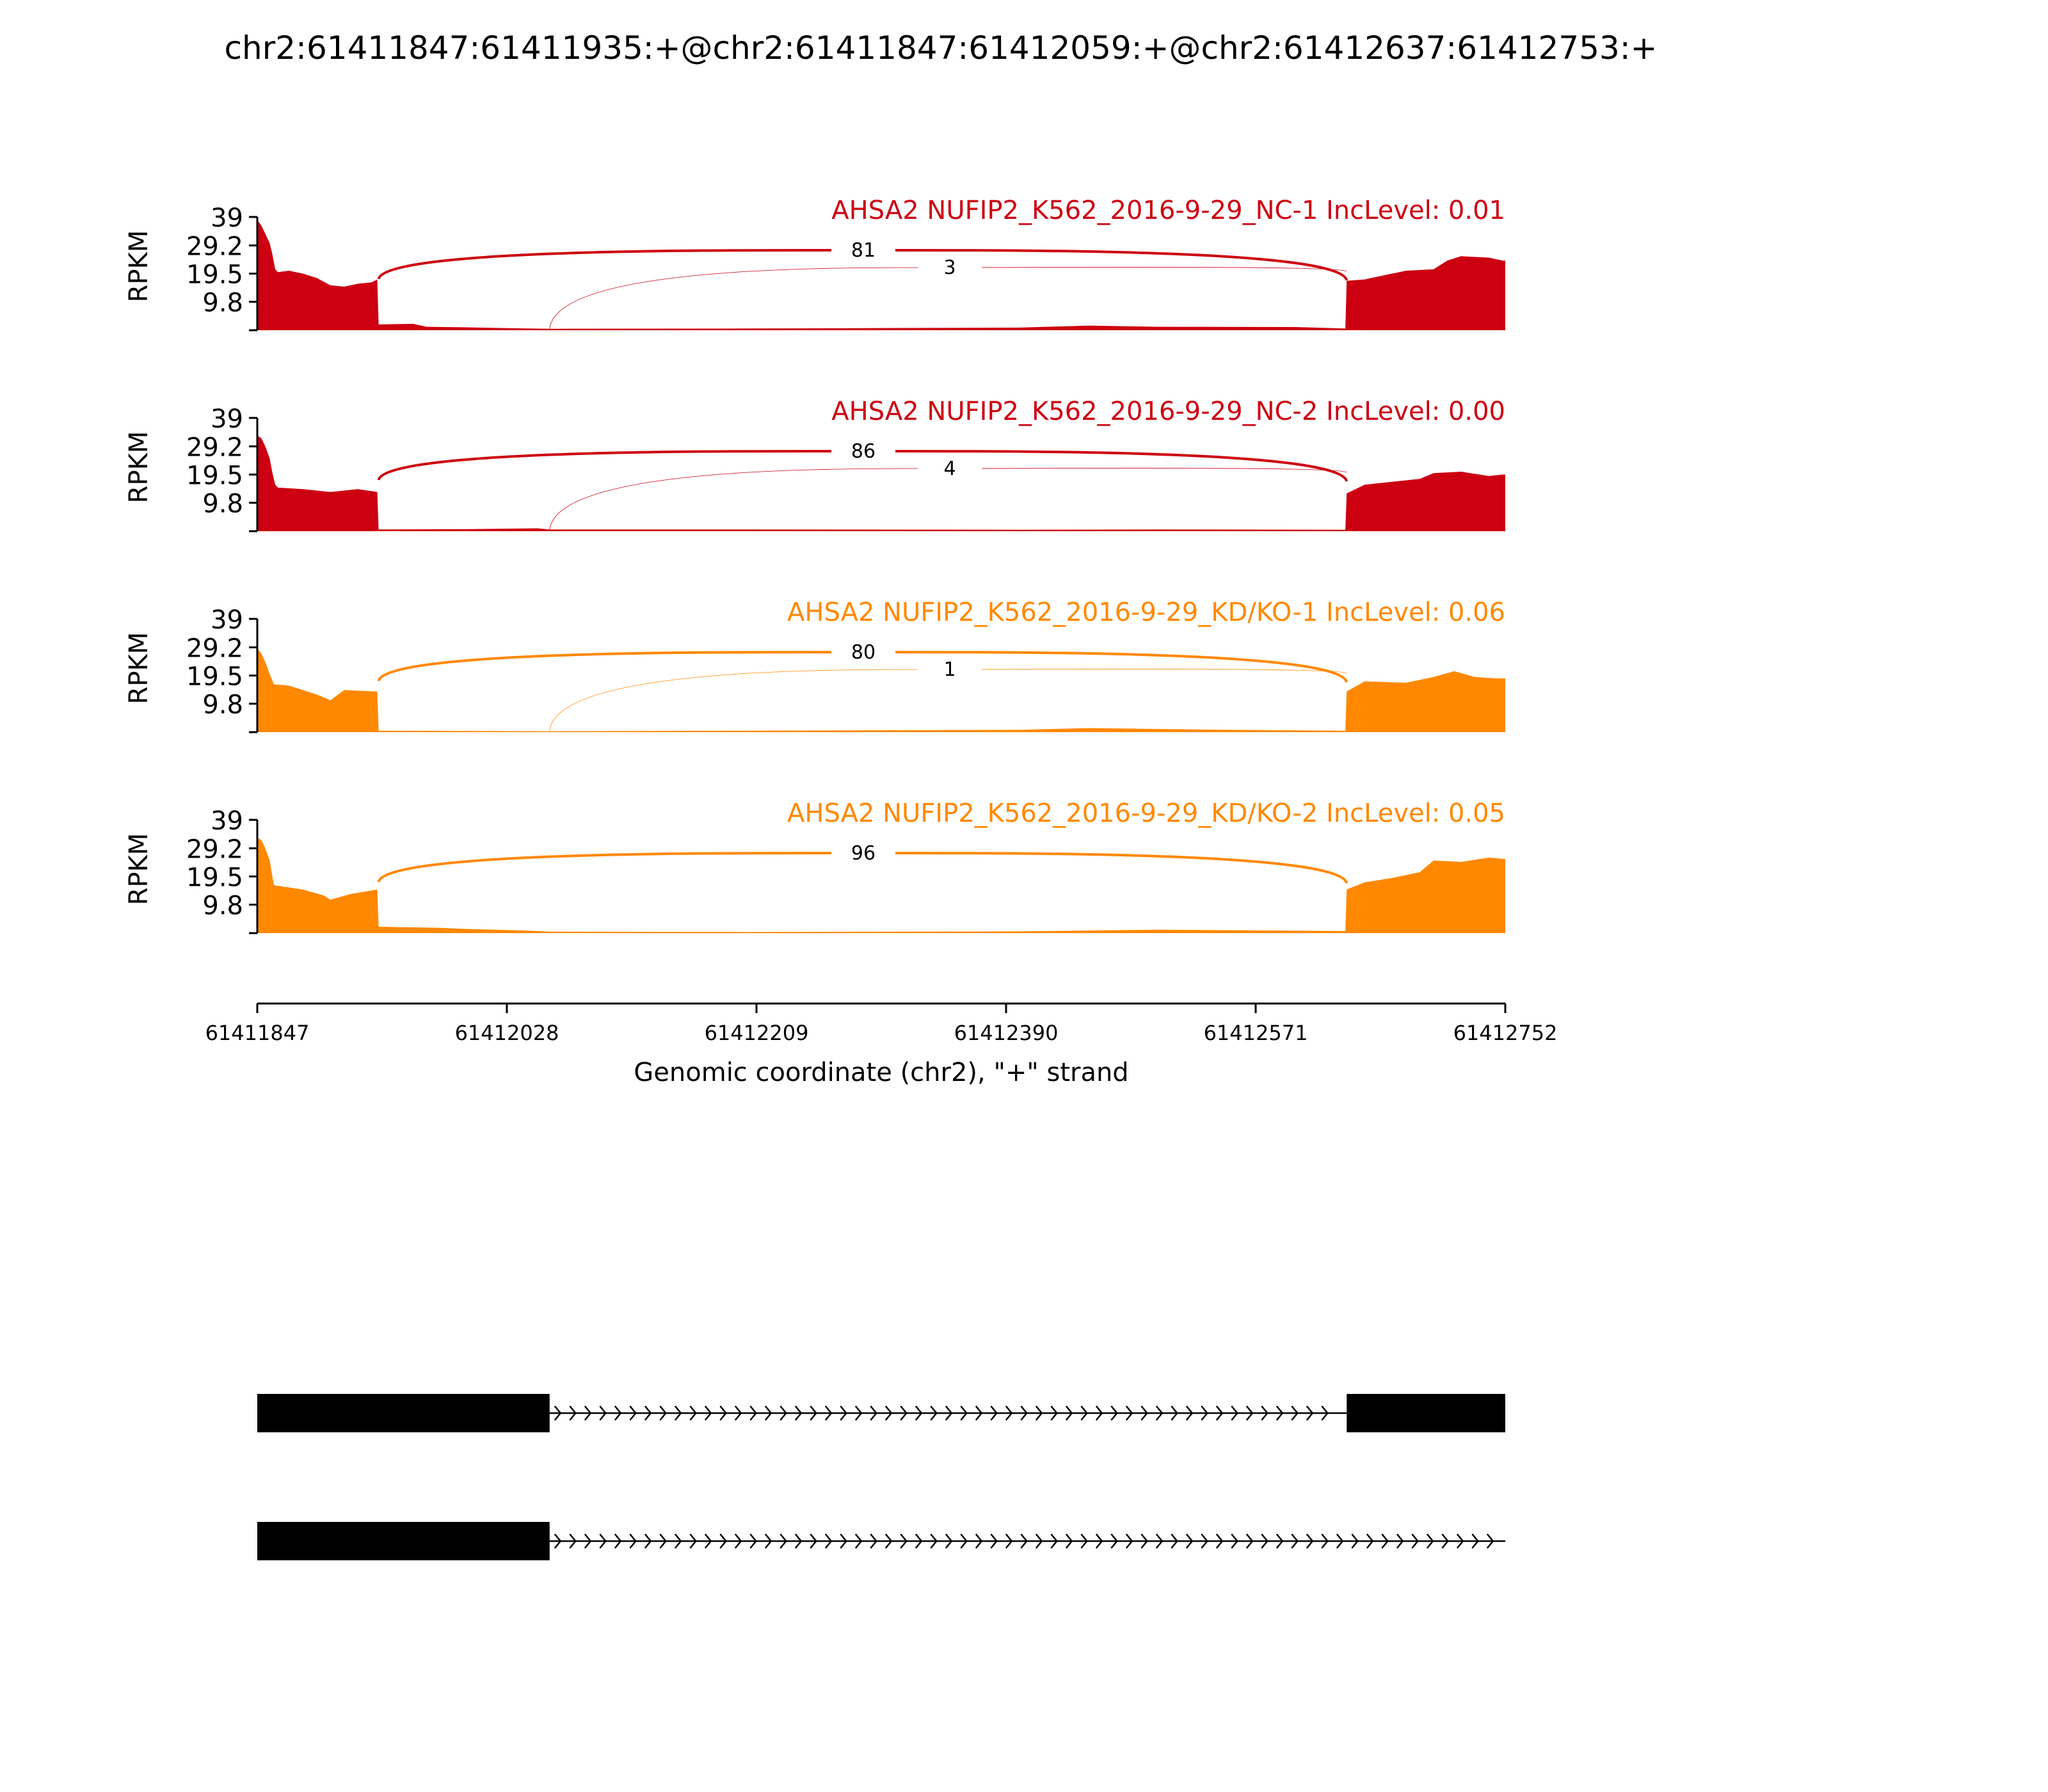 The width and height of the screenshot is (2048, 1792). I want to click on junction-count: 80, so click(863, 652).